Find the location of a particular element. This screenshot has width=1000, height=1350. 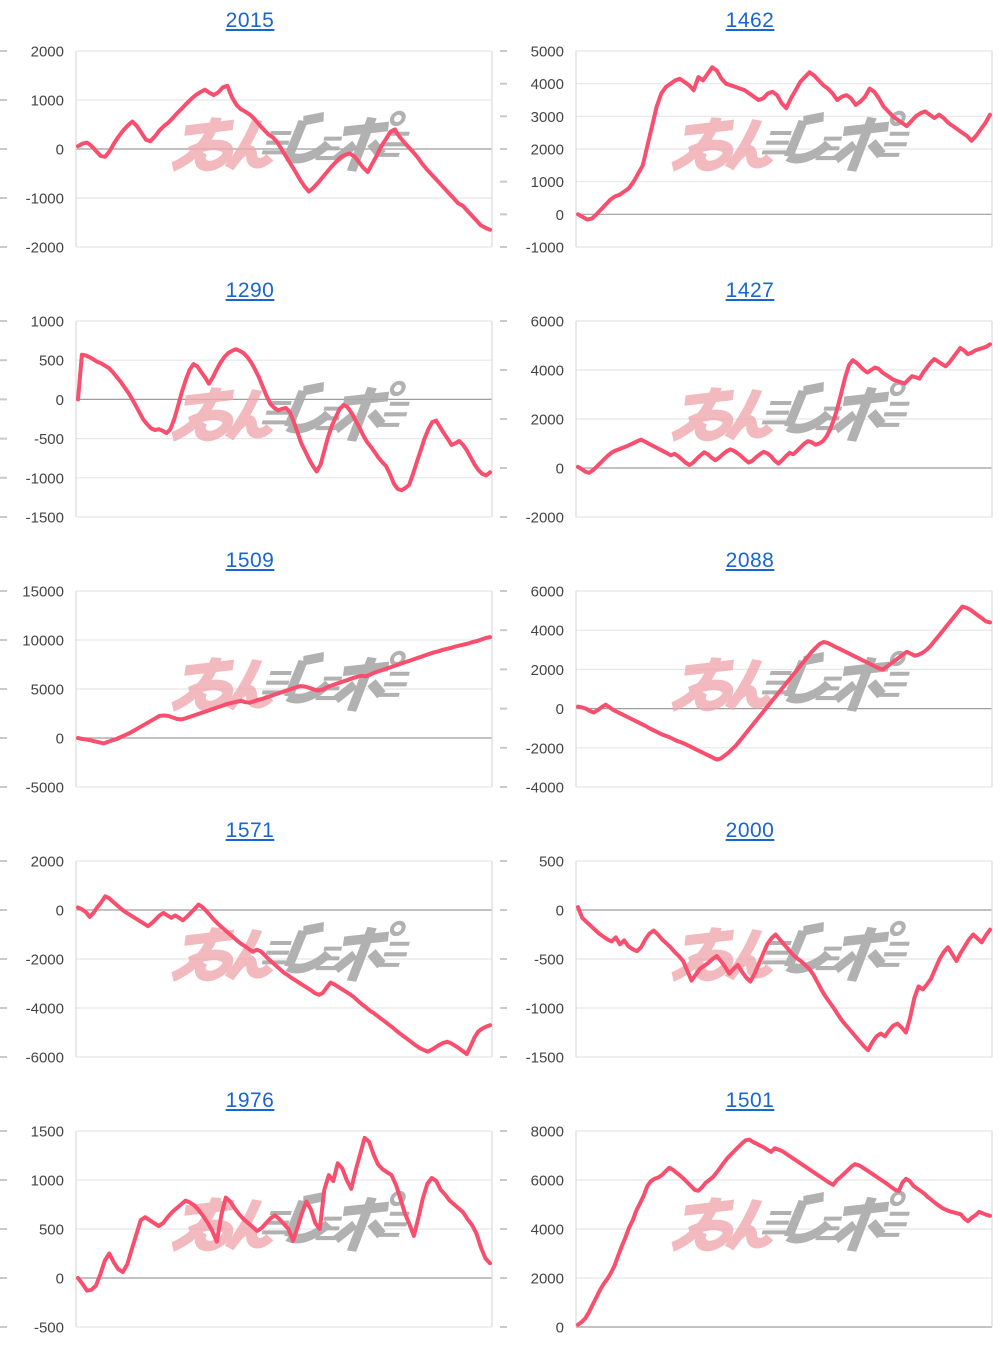

chart-title-link: 1290 is located at coordinates (250, 290).